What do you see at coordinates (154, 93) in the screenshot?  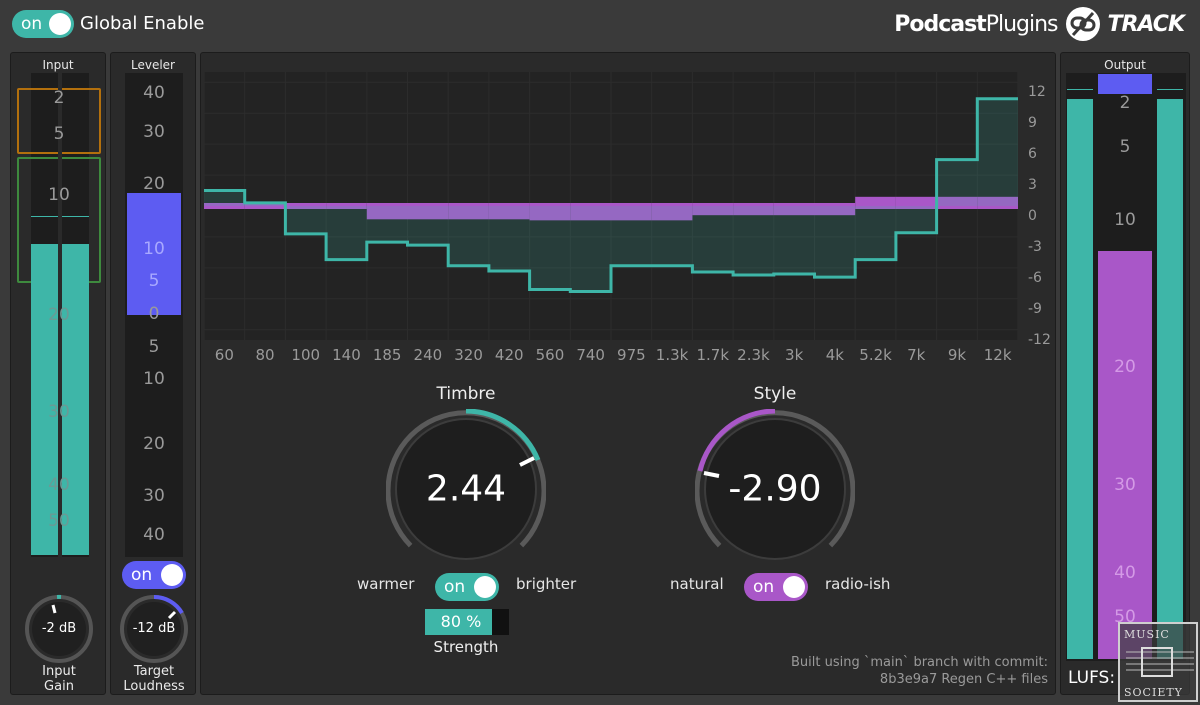 I see `leveler-scale-40-top: 40` at bounding box center [154, 93].